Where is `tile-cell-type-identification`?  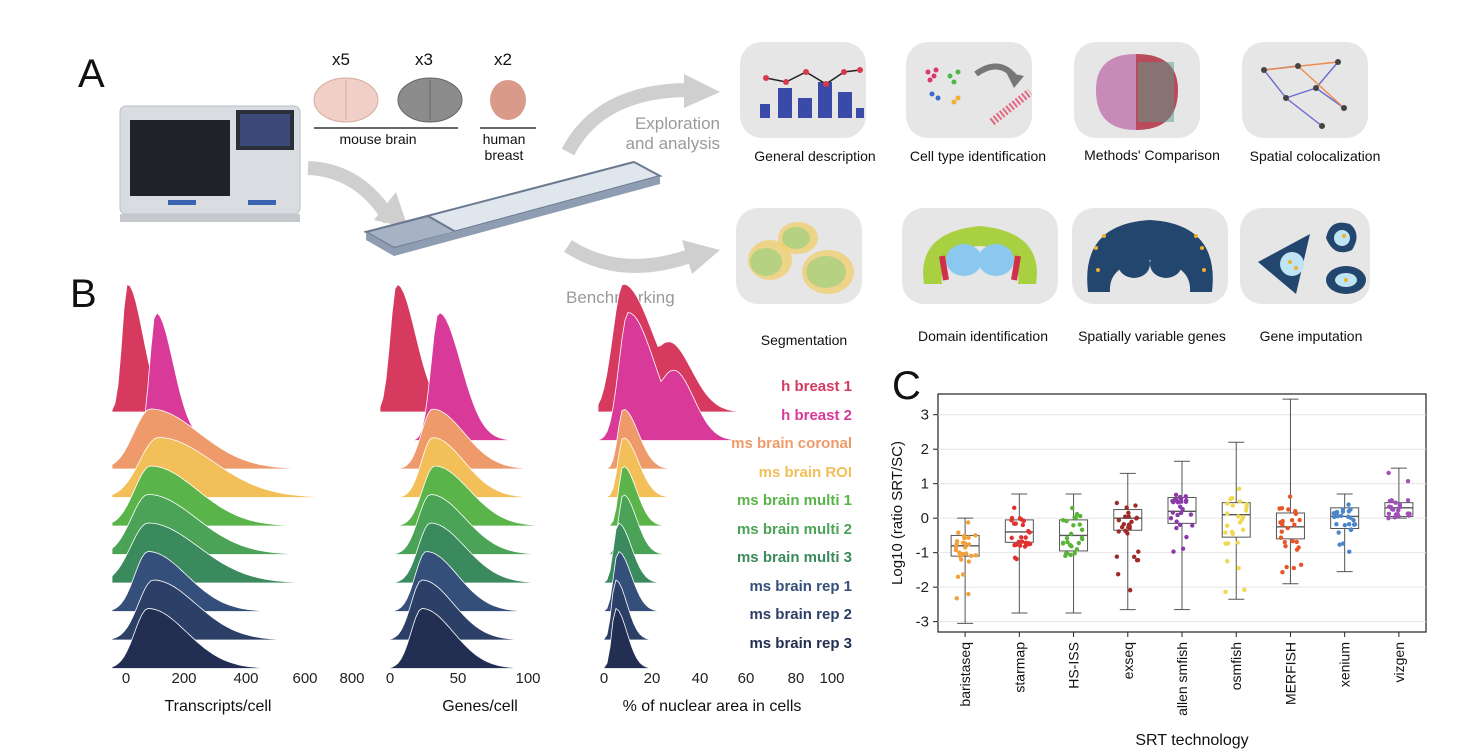
tile-cell-type-identification is located at coordinates (969, 90).